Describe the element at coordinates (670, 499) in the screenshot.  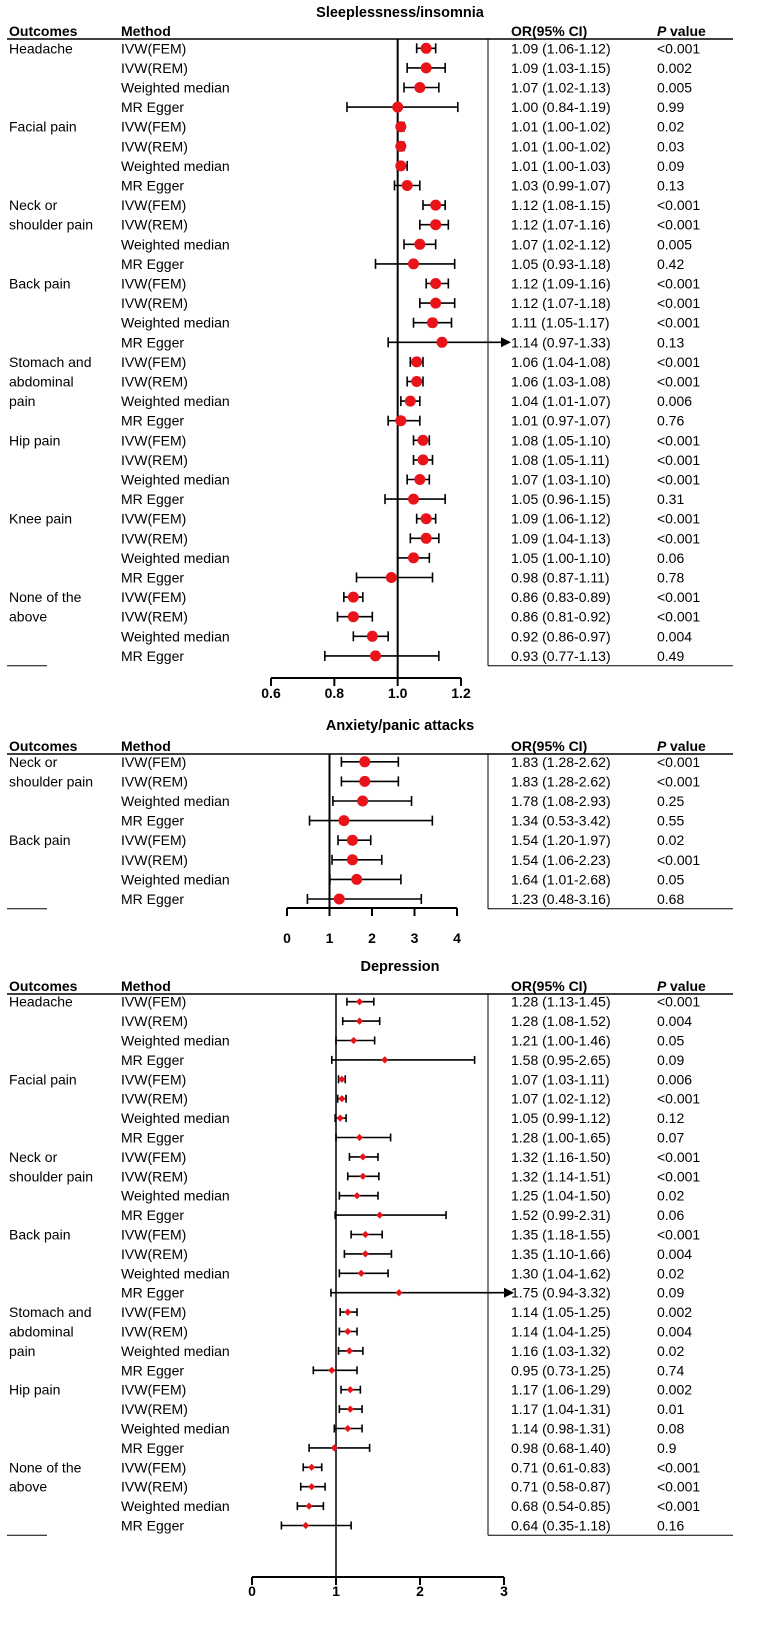
I see `p-value: 0.31` at that location.